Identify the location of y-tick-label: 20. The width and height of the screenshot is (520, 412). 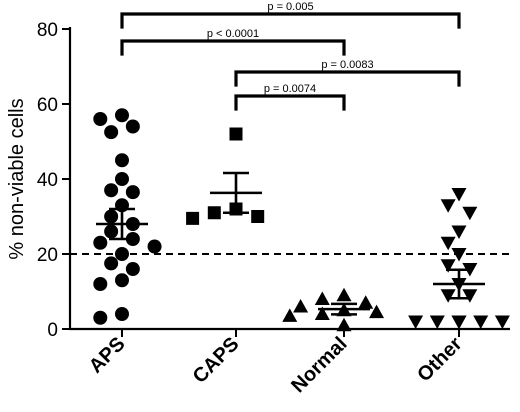
(47, 255).